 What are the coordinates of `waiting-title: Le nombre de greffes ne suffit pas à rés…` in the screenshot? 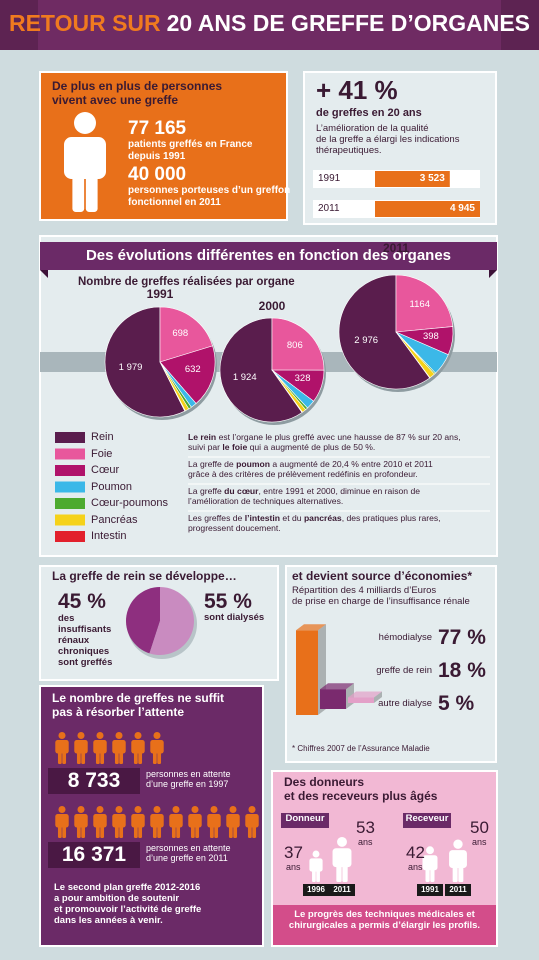 It's located at (138, 705).